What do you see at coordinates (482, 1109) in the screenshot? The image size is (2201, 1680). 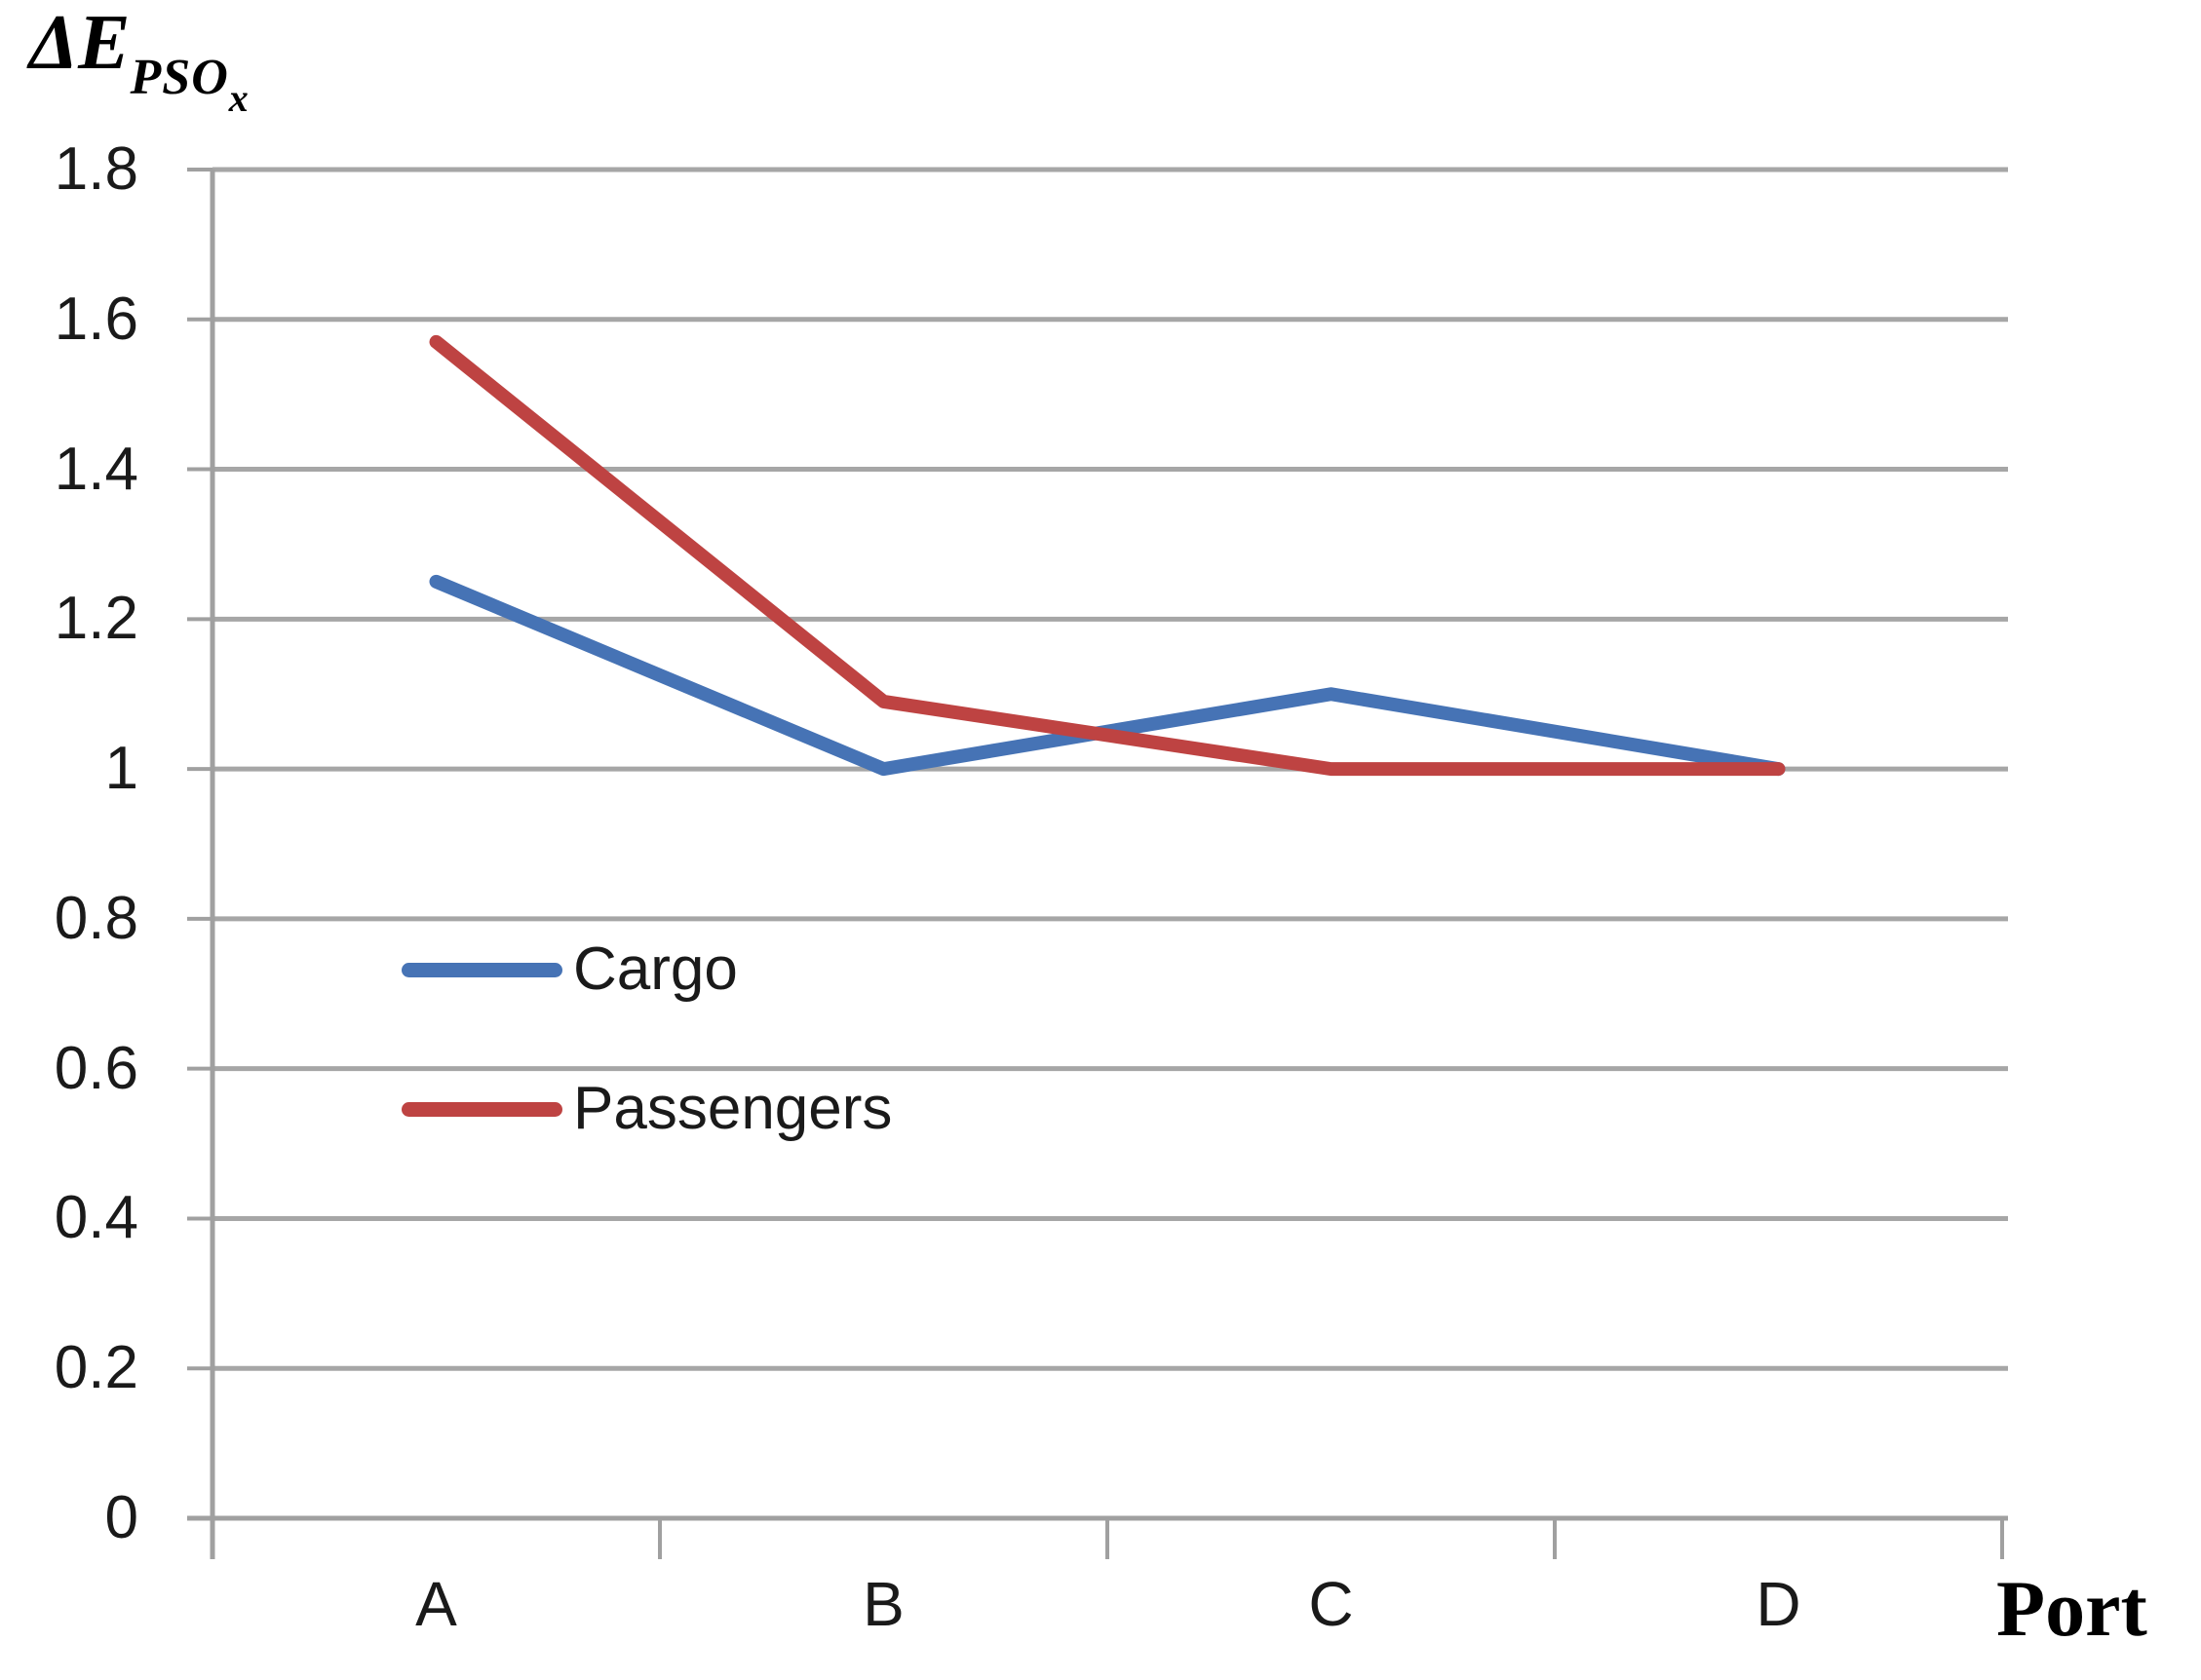 I see `legend-swatch-passengers` at bounding box center [482, 1109].